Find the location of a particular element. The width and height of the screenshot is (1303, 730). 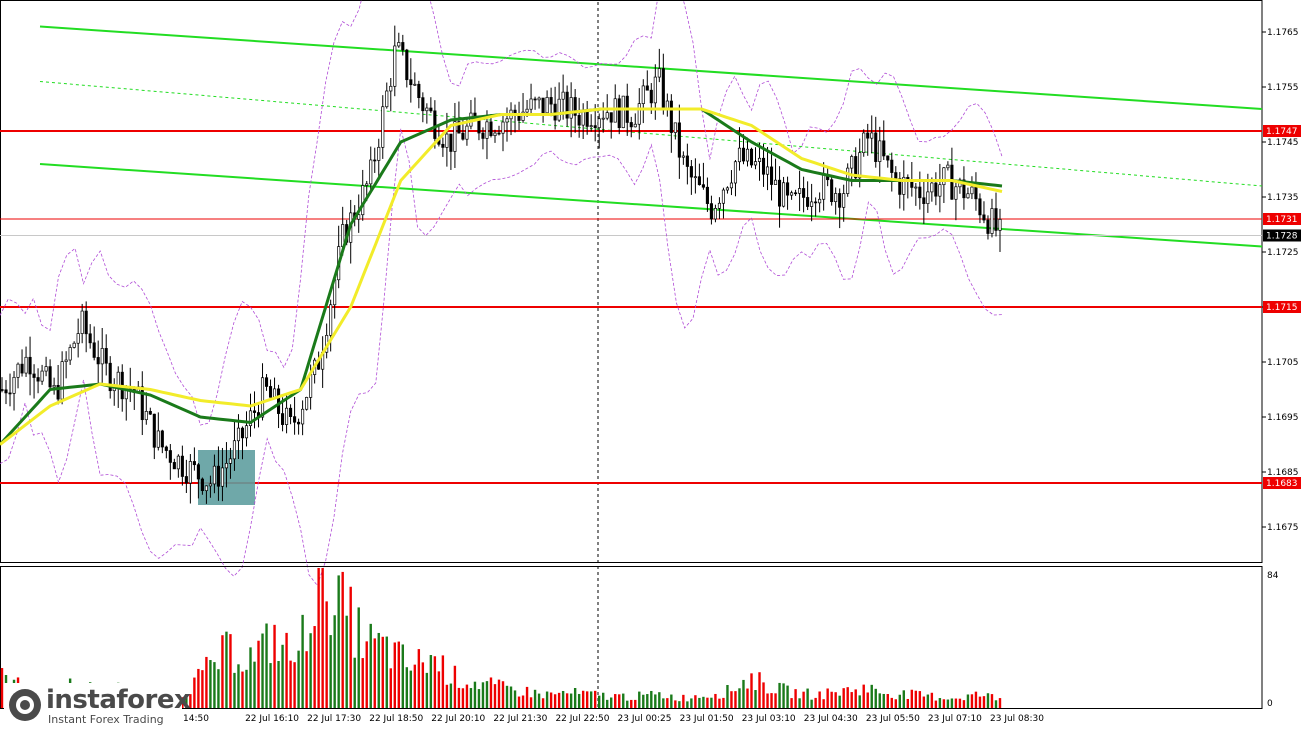

time-tick-label: 23 Jul 00:25 is located at coordinates (645, 719).